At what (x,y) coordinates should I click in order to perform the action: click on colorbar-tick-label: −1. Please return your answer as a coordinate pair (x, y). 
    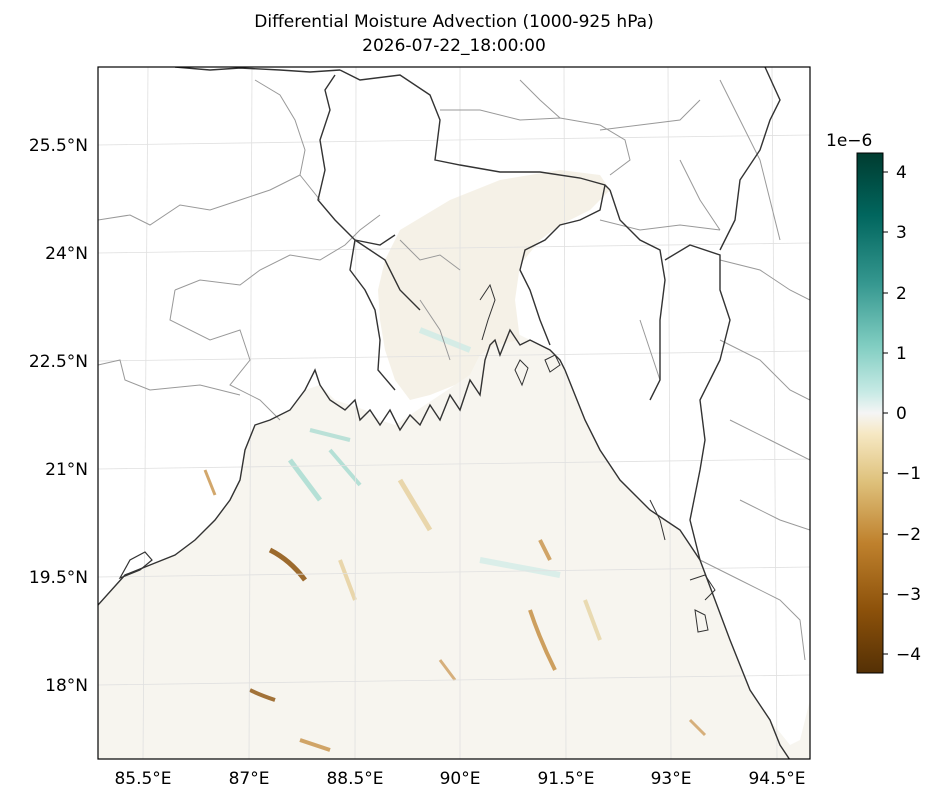
    Looking at the image, I should click on (908, 474).